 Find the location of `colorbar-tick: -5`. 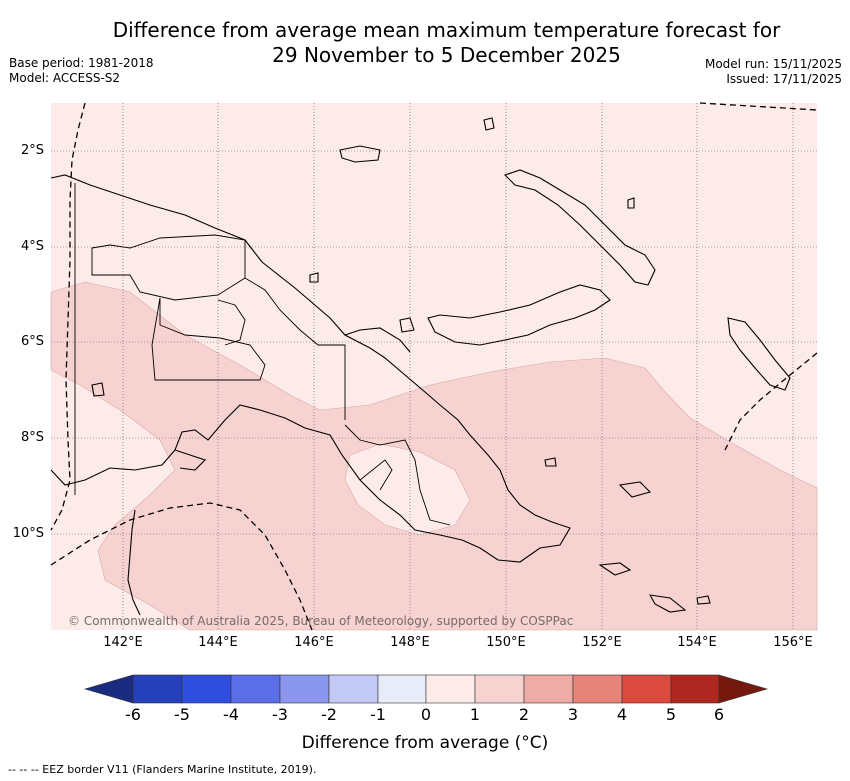

colorbar-tick: -5 is located at coordinates (182, 714).